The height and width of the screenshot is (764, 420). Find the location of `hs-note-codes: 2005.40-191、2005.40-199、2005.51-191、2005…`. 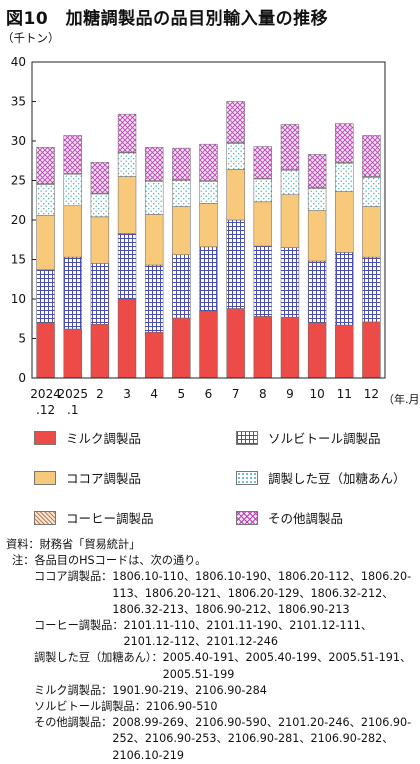

hs-note-codes: 2005.40-191、2005.40-199、2005.51-191、2005… is located at coordinates (287, 666).